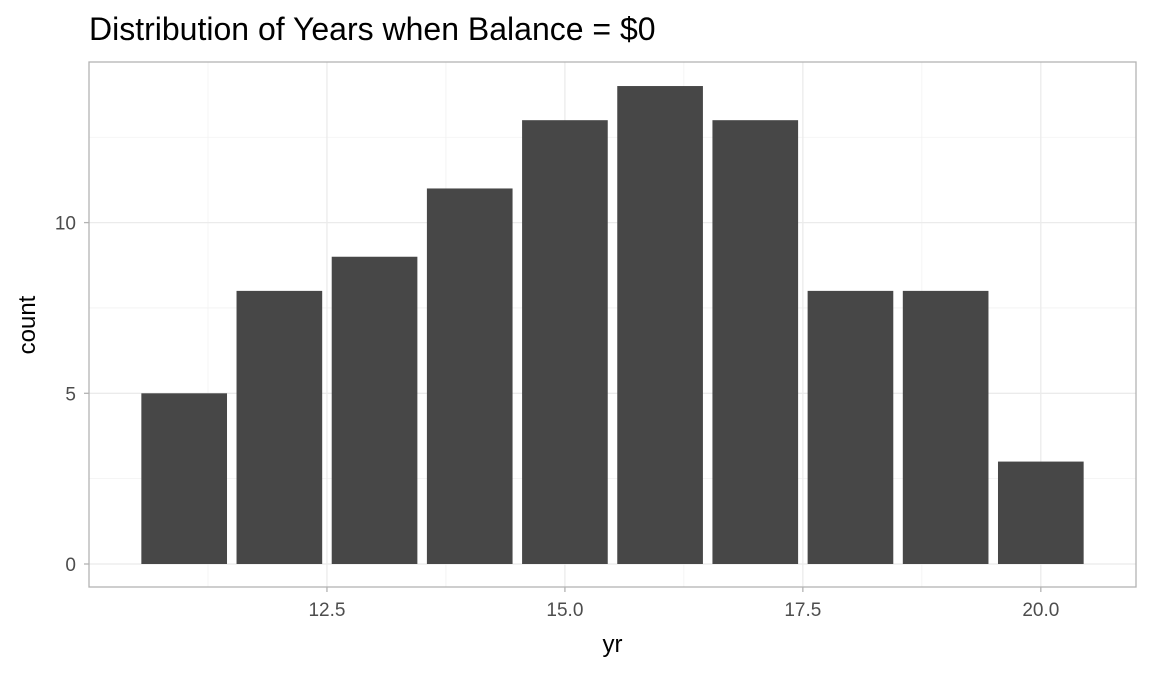  What do you see at coordinates (564, 610) in the screenshot?
I see `x-tick-label: 15.0` at bounding box center [564, 610].